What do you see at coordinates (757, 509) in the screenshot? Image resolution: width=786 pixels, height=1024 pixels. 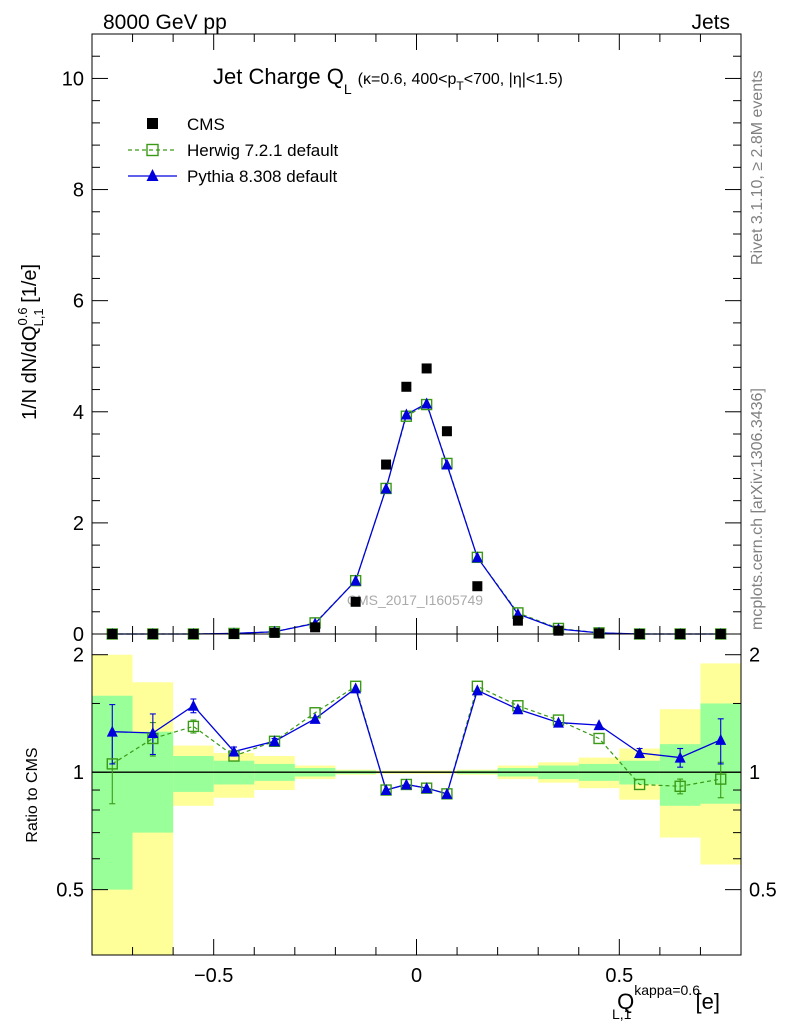 I see `side-label-mcplots: mcplots.cern.ch [arXiv:1306.3436]` at bounding box center [757, 509].